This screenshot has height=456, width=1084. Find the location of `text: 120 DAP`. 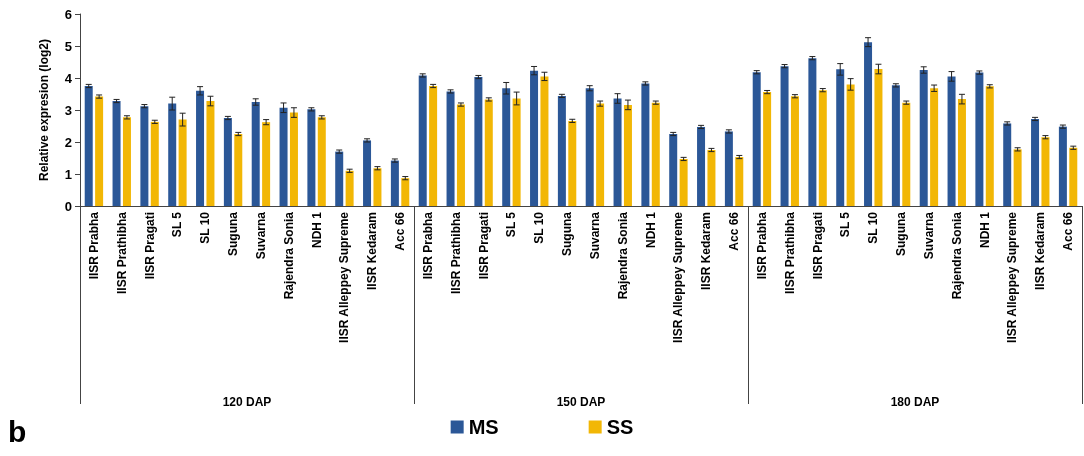

text: 120 DAP is located at coordinates (247, 402).